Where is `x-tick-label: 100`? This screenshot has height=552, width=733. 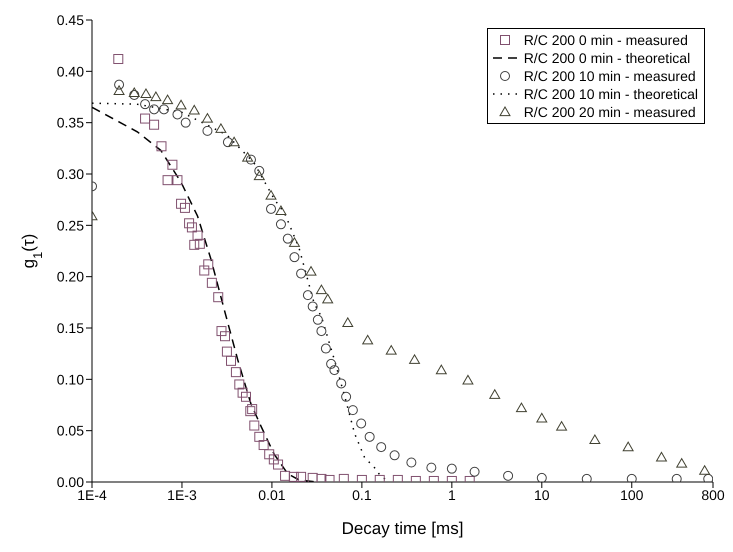 x-tick-label: 100 is located at coordinates (632, 494).